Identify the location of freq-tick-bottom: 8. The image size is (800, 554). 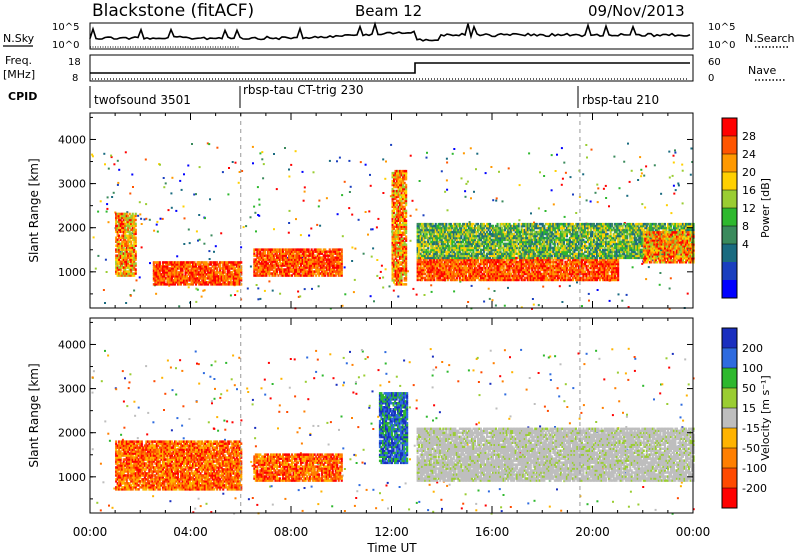
(75, 78).